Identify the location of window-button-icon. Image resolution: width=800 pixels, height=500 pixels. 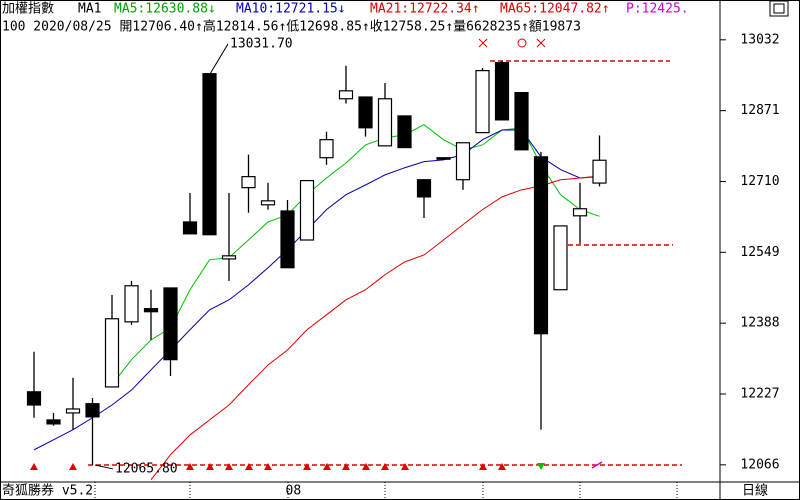
(779, 8).